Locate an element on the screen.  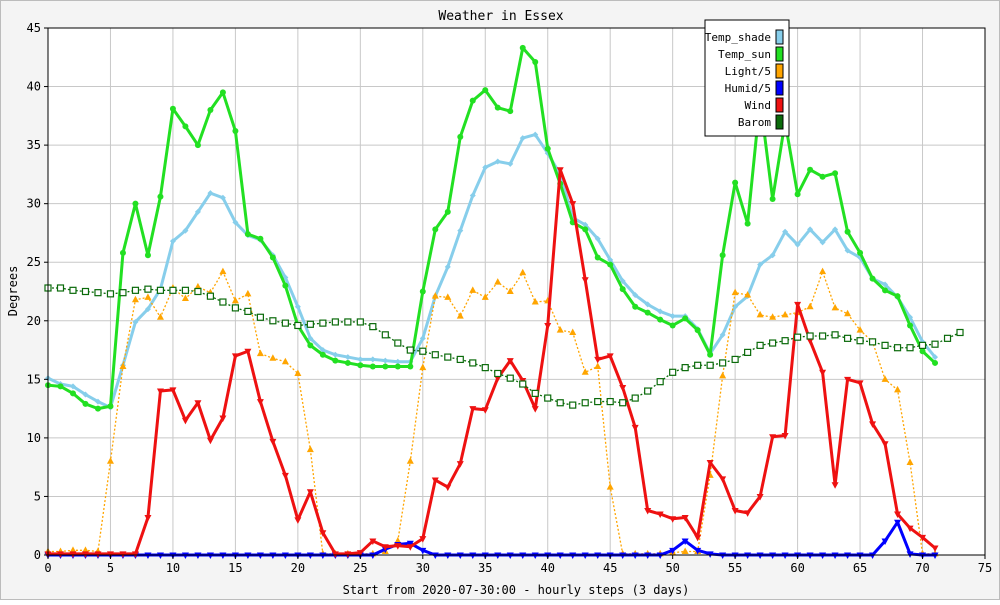
x-tick-label: 35 is located at coordinates (485, 568).